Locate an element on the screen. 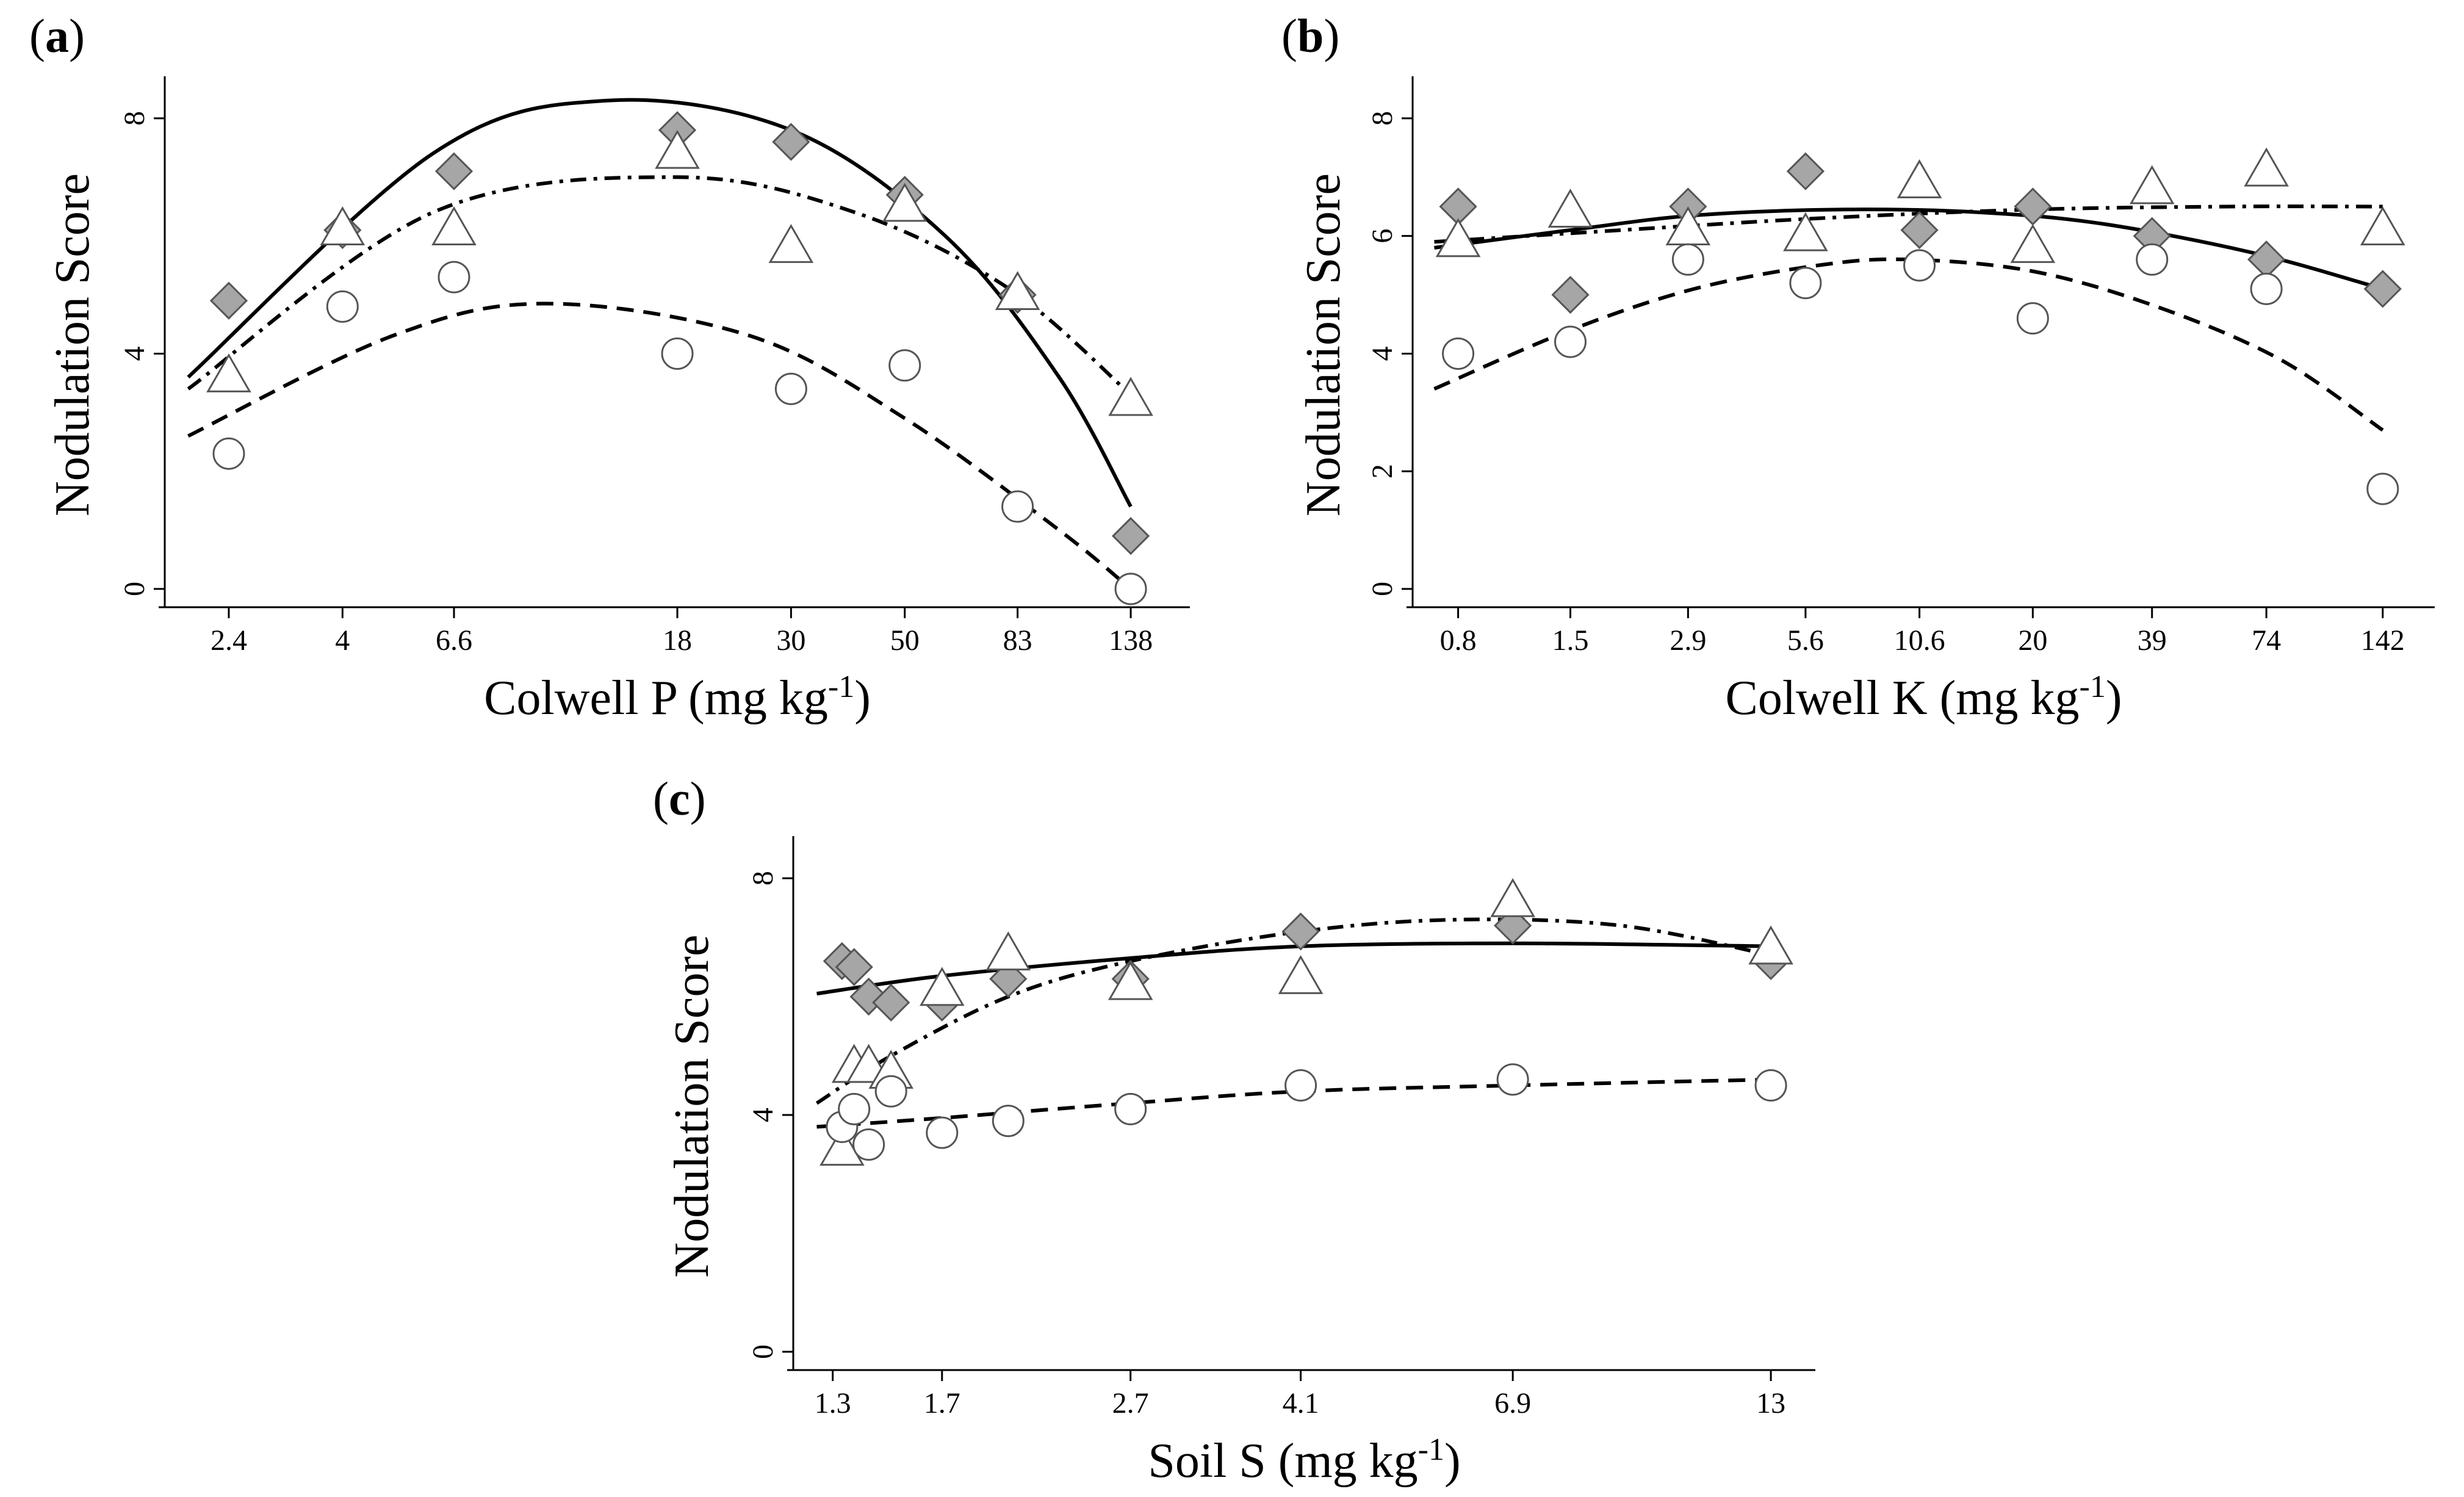 The width and height of the screenshot is (2464, 1497). x-axis-title: Soil S (mg kg-1) is located at coordinates (1304, 1460).